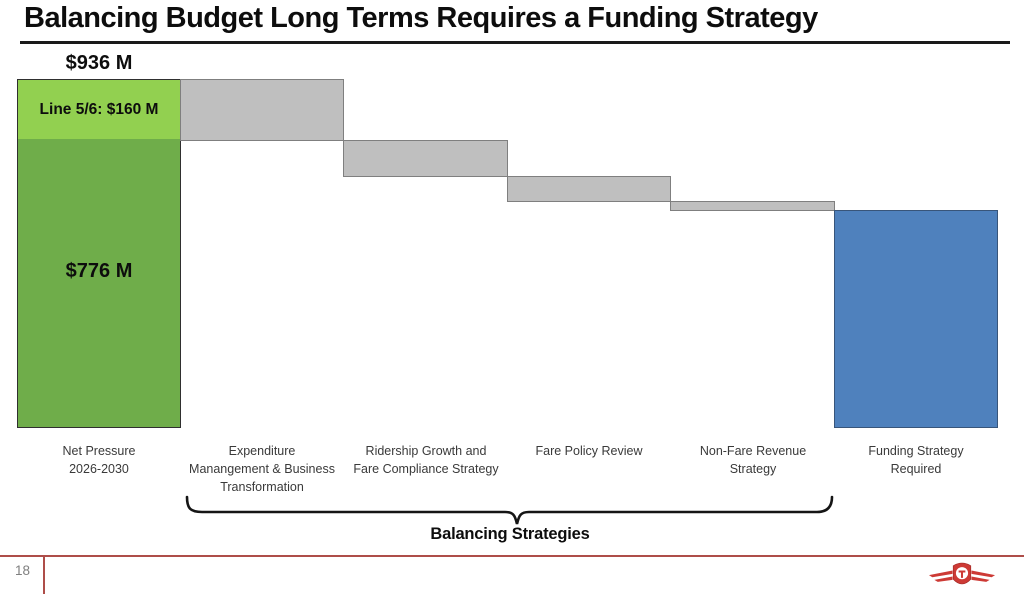 The image size is (1024, 594). Describe the element at coordinates (916, 319) in the screenshot. I see `bar-funding-strategy-required` at that location.